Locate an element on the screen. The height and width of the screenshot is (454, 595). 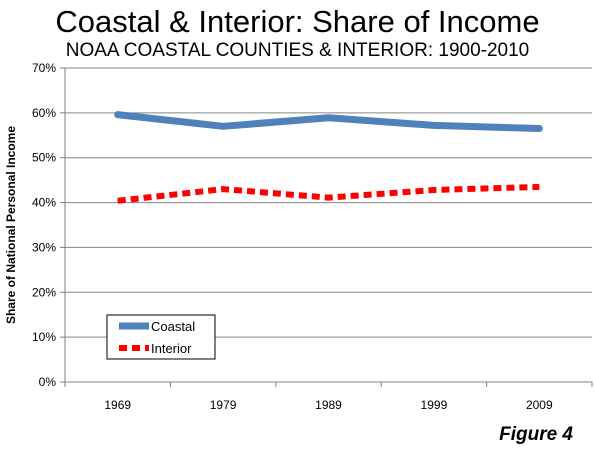
y-tick-label: 0% is located at coordinates (48, 382).